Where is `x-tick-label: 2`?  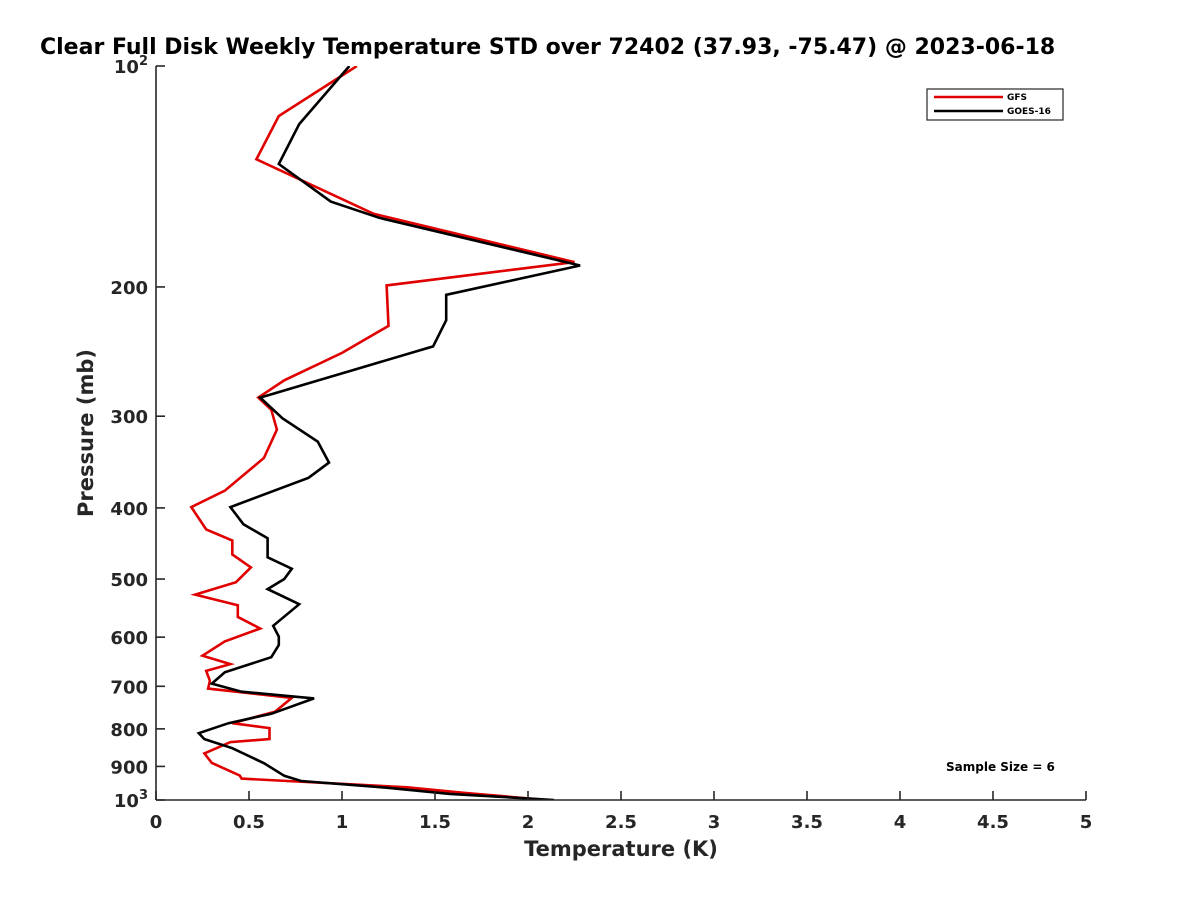 x-tick-label: 2 is located at coordinates (528, 822).